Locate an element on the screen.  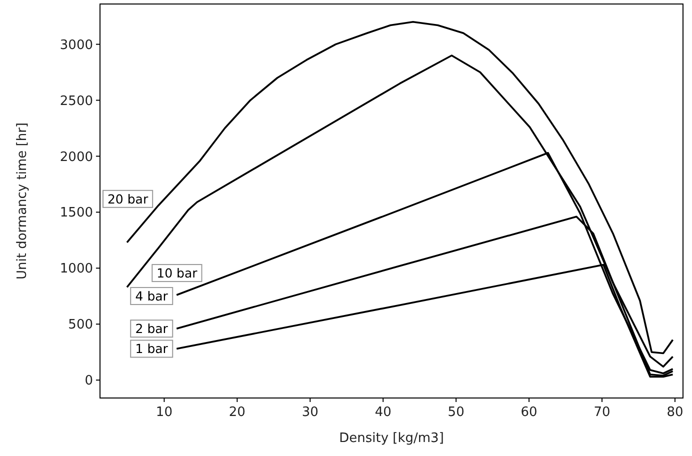
series-label: 4 bar is located at coordinates (152, 296).